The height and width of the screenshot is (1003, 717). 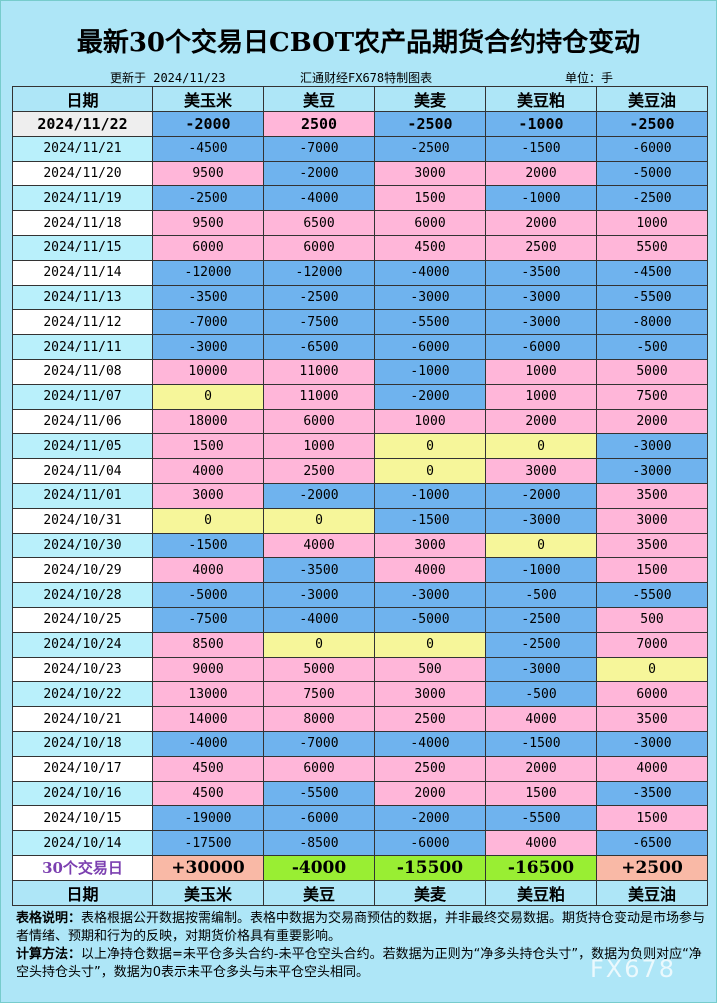 I want to click on date-cell: 2024/11/22, so click(x=82, y=124).